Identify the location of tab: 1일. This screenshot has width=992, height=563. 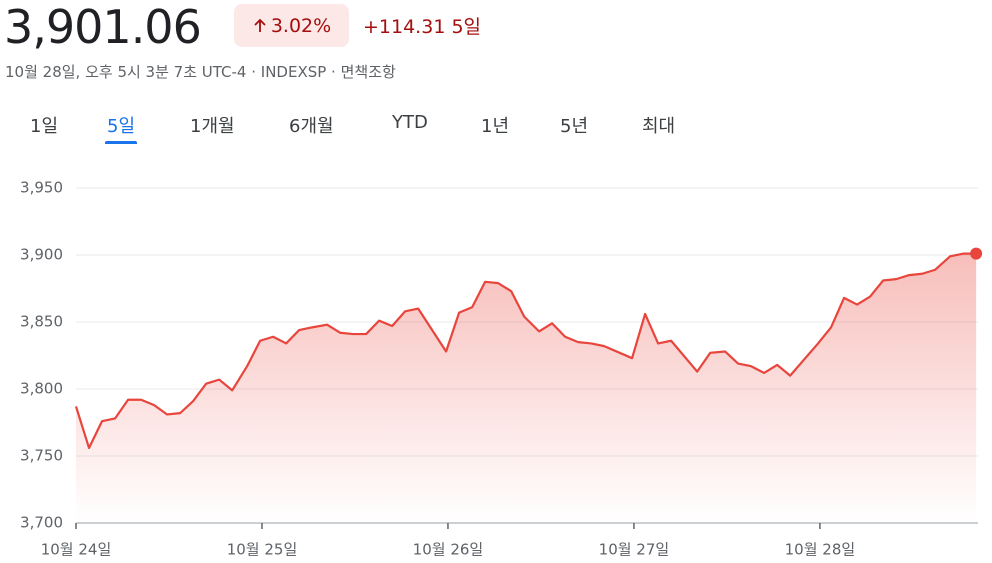
(44, 126).